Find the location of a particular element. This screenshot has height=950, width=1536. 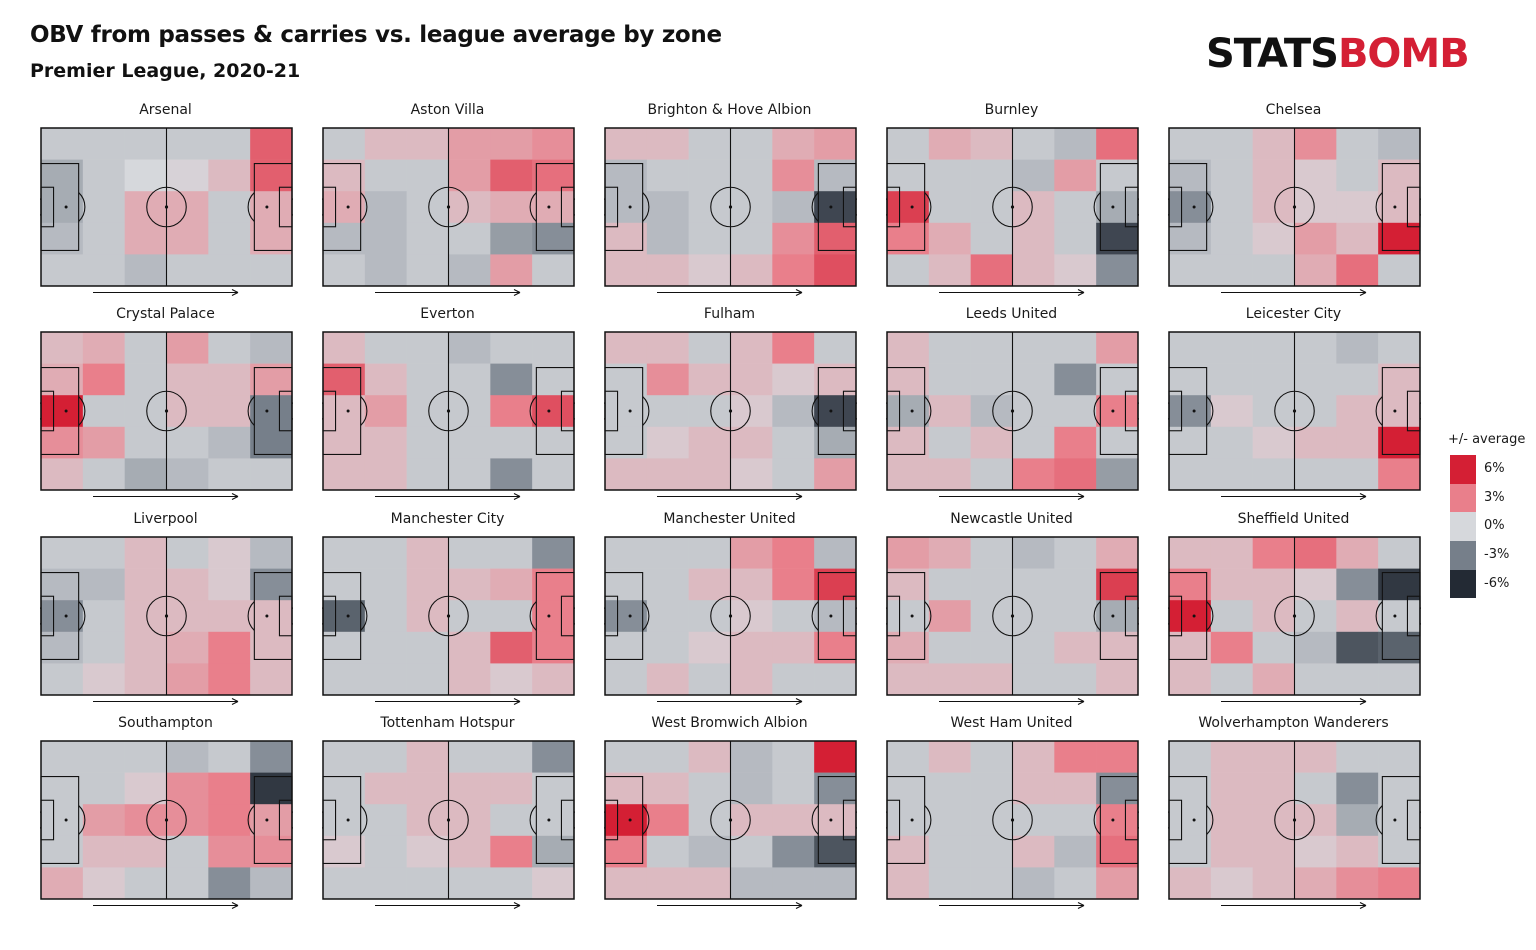

legend-label: -6% is located at coordinates (1497, 583).